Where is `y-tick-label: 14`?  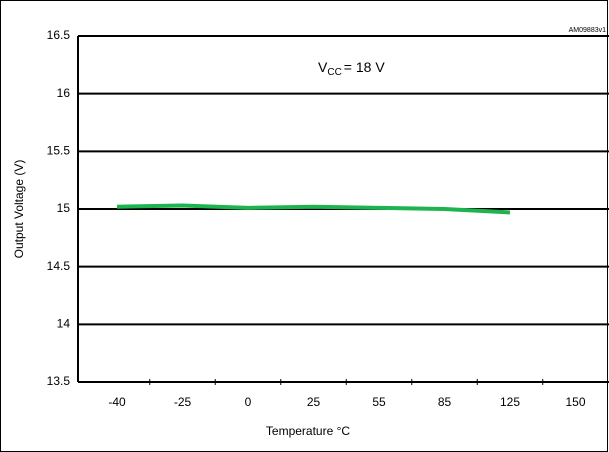 y-tick-label: 14 is located at coordinates (64, 324).